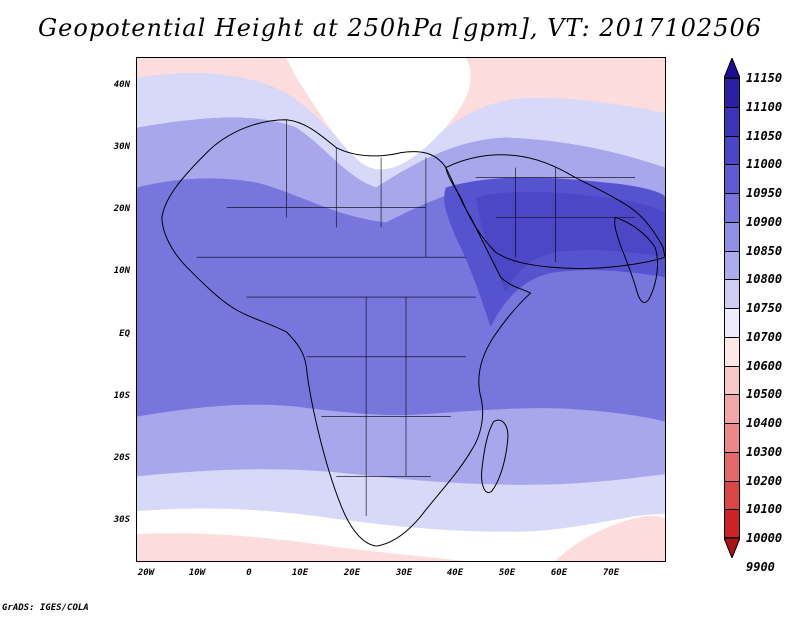  Describe the element at coordinates (121, 85) in the screenshot. I see `y-tick-label: 40N` at that location.